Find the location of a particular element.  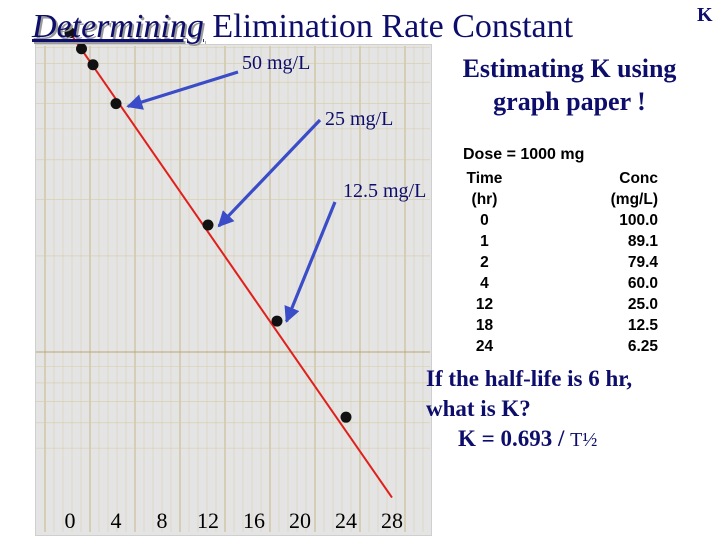

x-tick-label: 16 is located at coordinates (254, 520).